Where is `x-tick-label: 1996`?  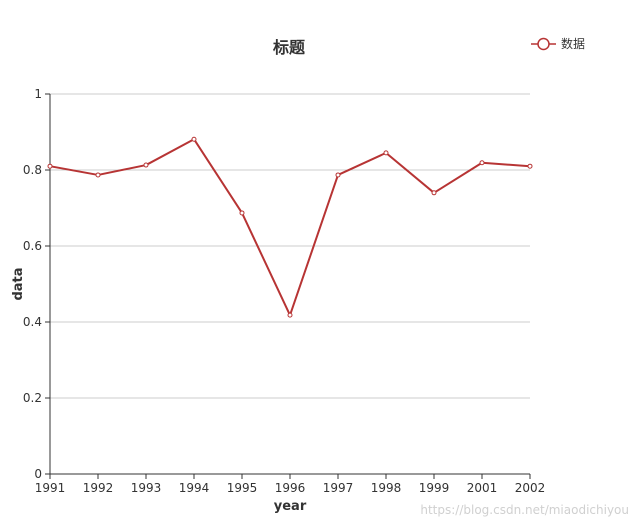 x-tick-label: 1996 is located at coordinates (290, 488).